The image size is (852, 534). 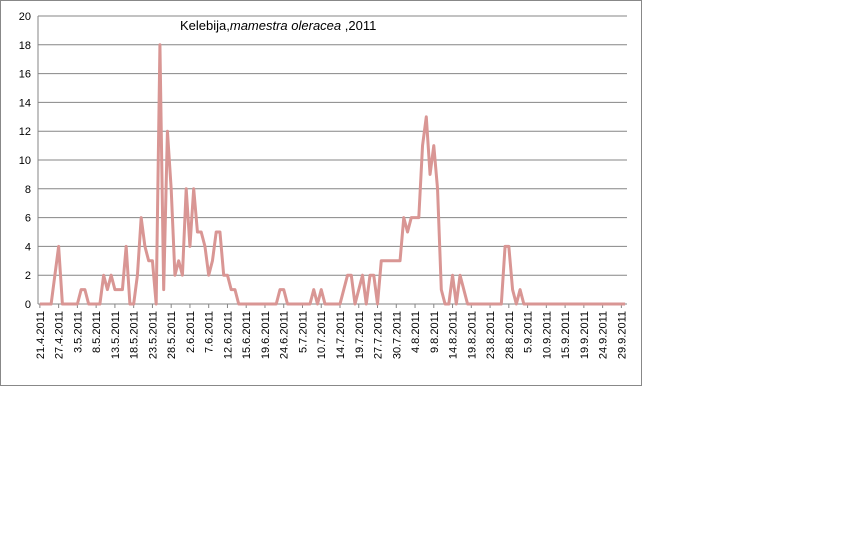 What do you see at coordinates (285, 335) in the screenshot?
I see `x-tick-label: 24.6.2011` at bounding box center [285, 335].